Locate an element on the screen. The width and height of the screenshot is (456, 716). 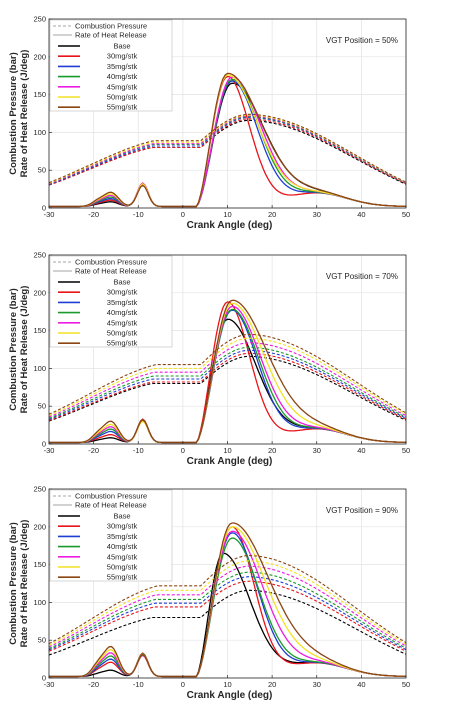
vgt-position-annotation: VGT Position = 90% is located at coordinates (362, 510).